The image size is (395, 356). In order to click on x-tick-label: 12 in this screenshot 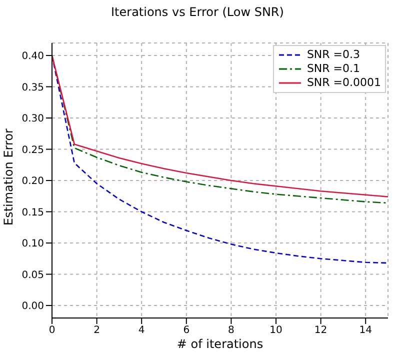, I will do `click(321, 330)`.